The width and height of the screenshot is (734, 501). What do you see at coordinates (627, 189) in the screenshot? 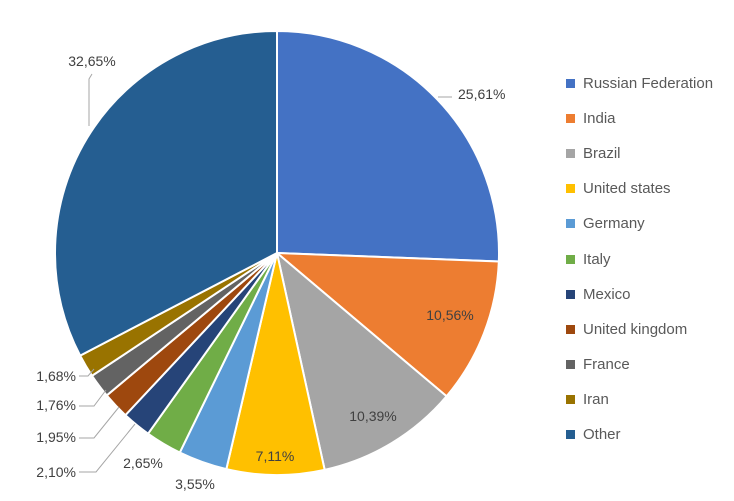
I see `legend-label: United states` at bounding box center [627, 189].